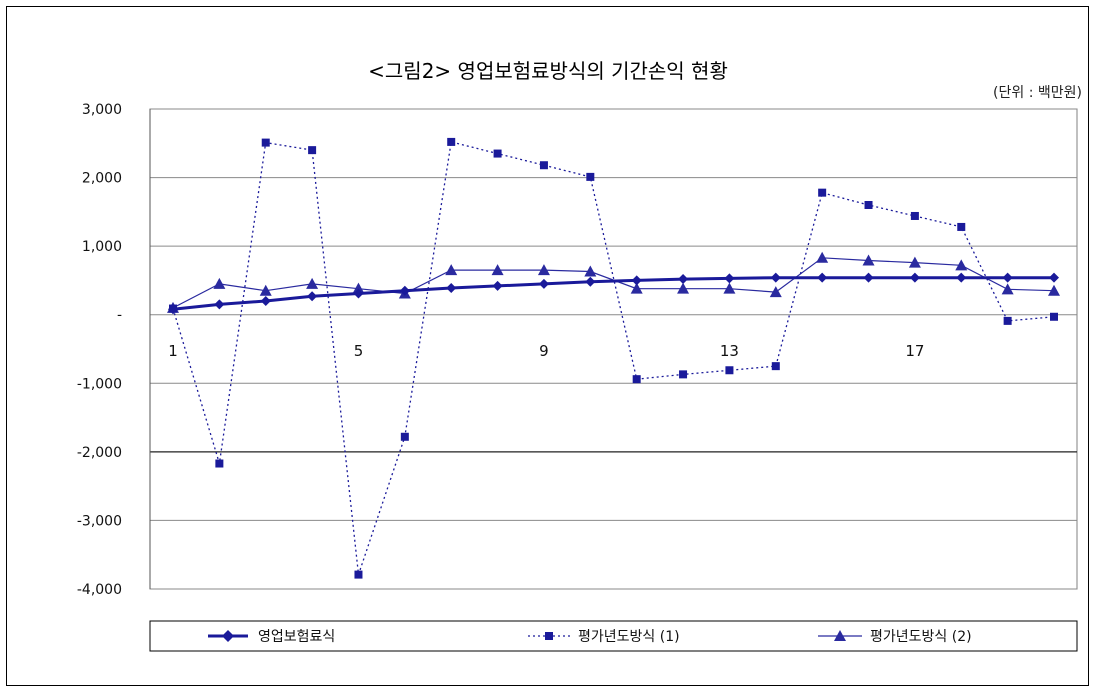  Describe the element at coordinates (914, 351) in the screenshot. I see `x-tick-label: 17` at that location.